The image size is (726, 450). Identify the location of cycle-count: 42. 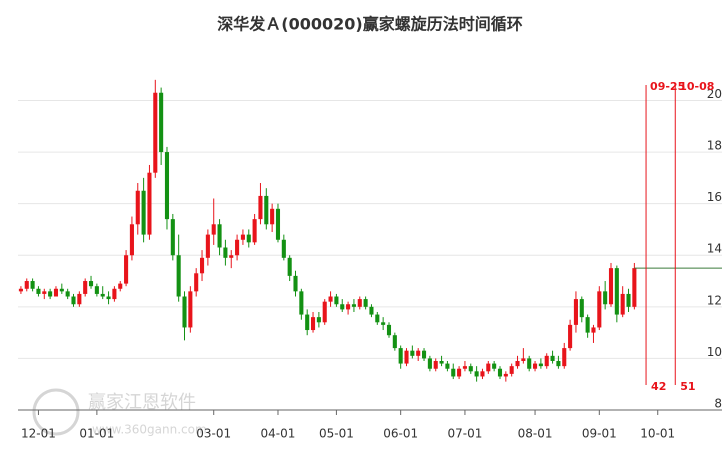
(658, 386).